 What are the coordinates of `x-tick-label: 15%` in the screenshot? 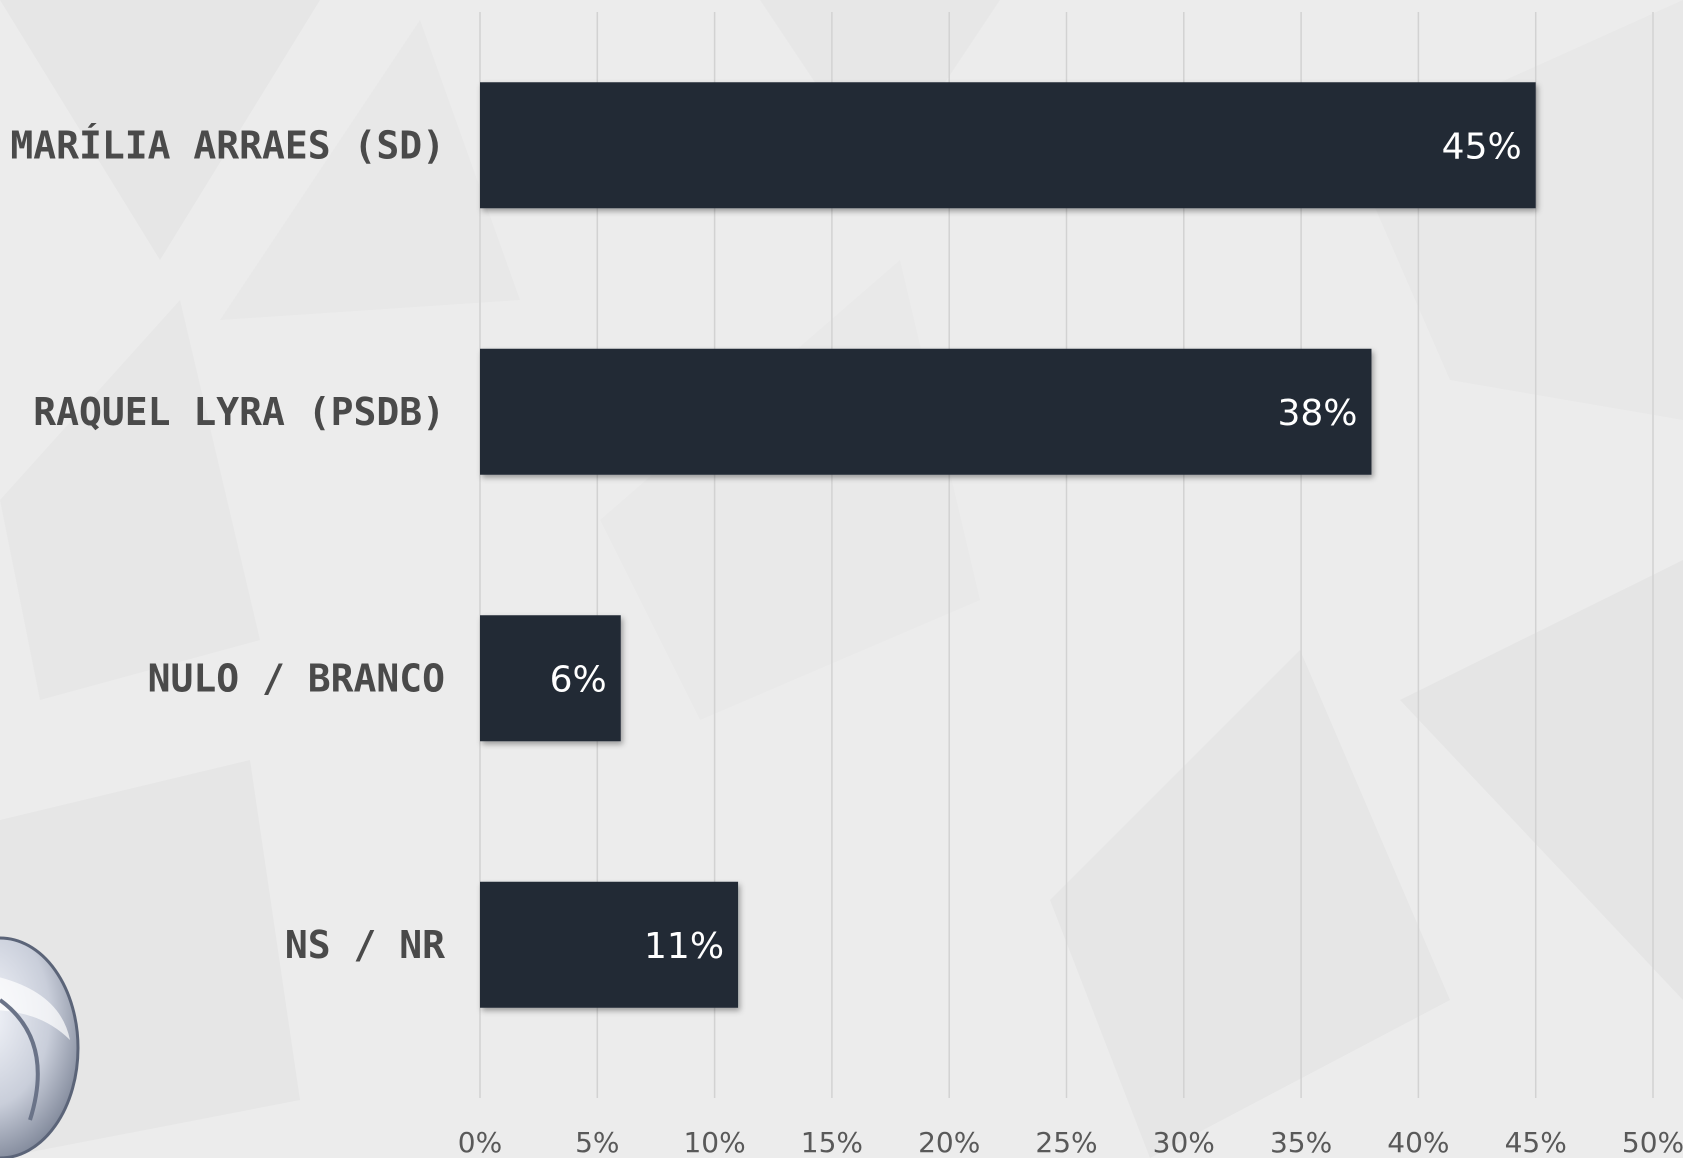 It's located at (832, 1142).